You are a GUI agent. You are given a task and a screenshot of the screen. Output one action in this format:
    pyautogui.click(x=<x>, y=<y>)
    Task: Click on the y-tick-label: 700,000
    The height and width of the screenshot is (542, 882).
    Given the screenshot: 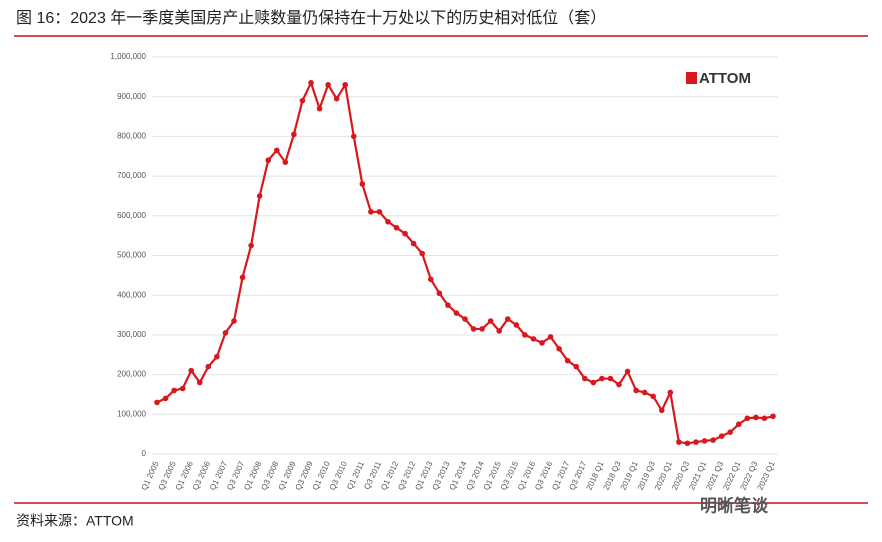 What is the action you would take?
    pyautogui.click(x=131, y=175)
    